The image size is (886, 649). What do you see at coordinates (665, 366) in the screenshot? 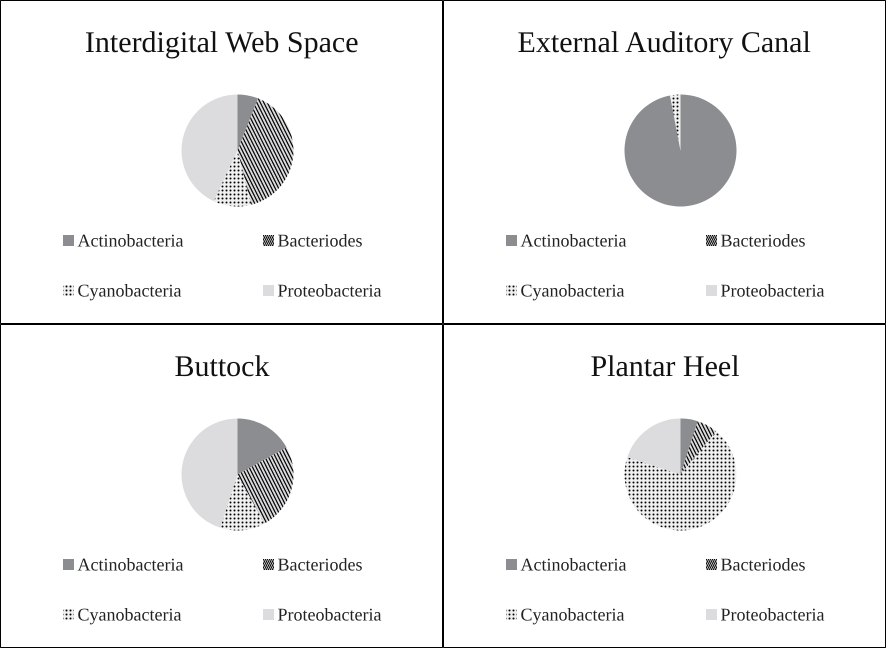
I see `chart-title: Plantar Heel` at bounding box center [665, 366].